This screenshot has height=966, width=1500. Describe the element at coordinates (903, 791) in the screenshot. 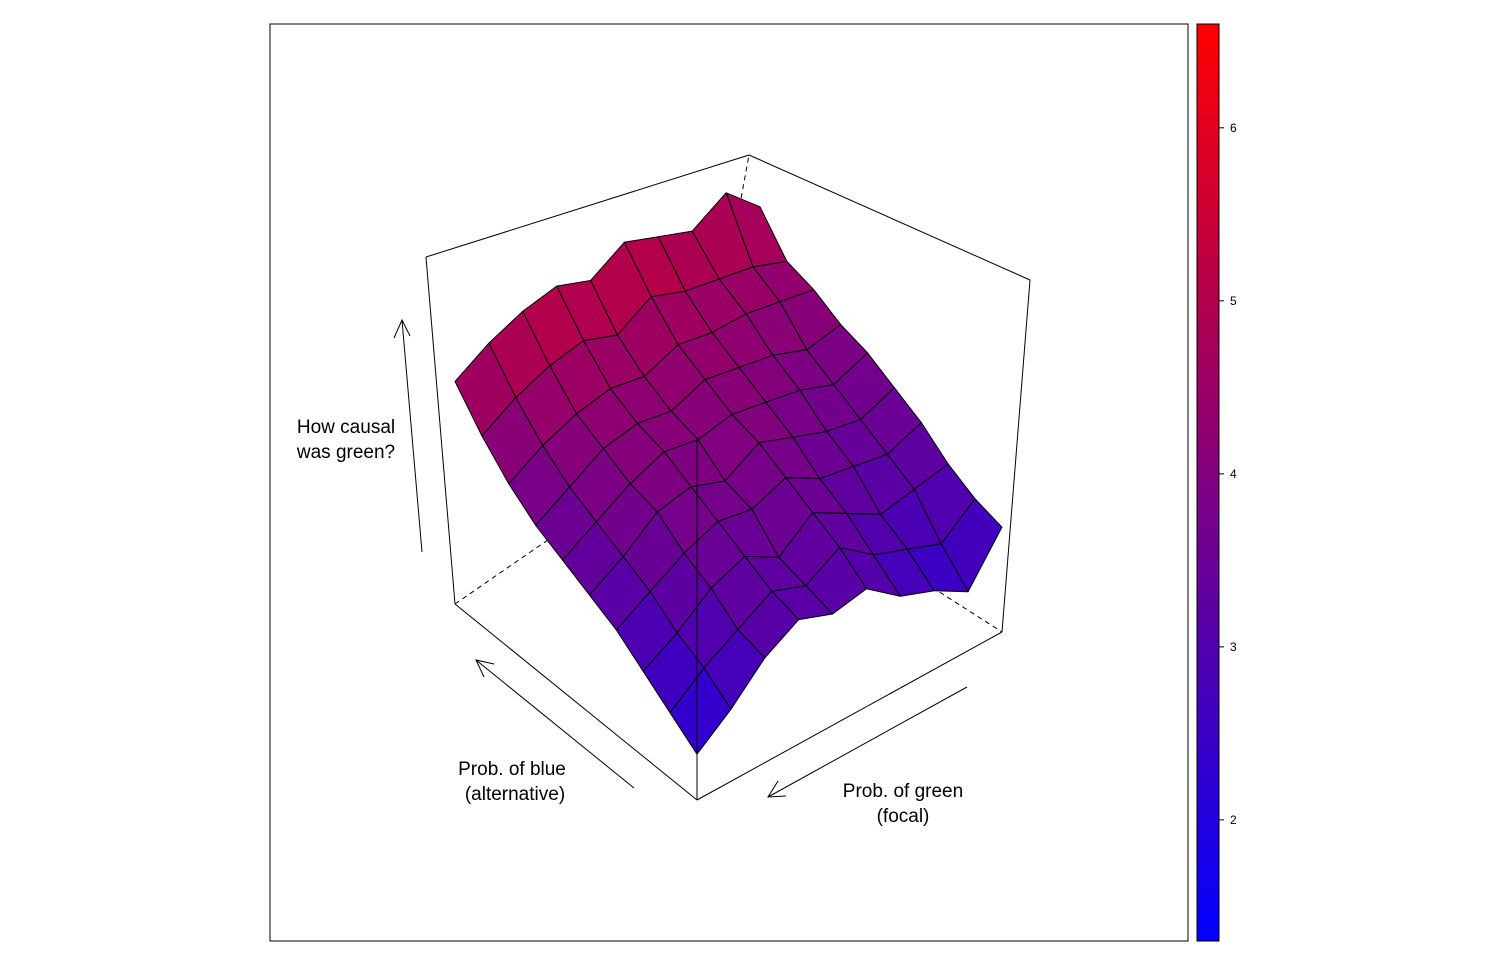

I see `y-axis-label-line1: Prob. of green` at that location.